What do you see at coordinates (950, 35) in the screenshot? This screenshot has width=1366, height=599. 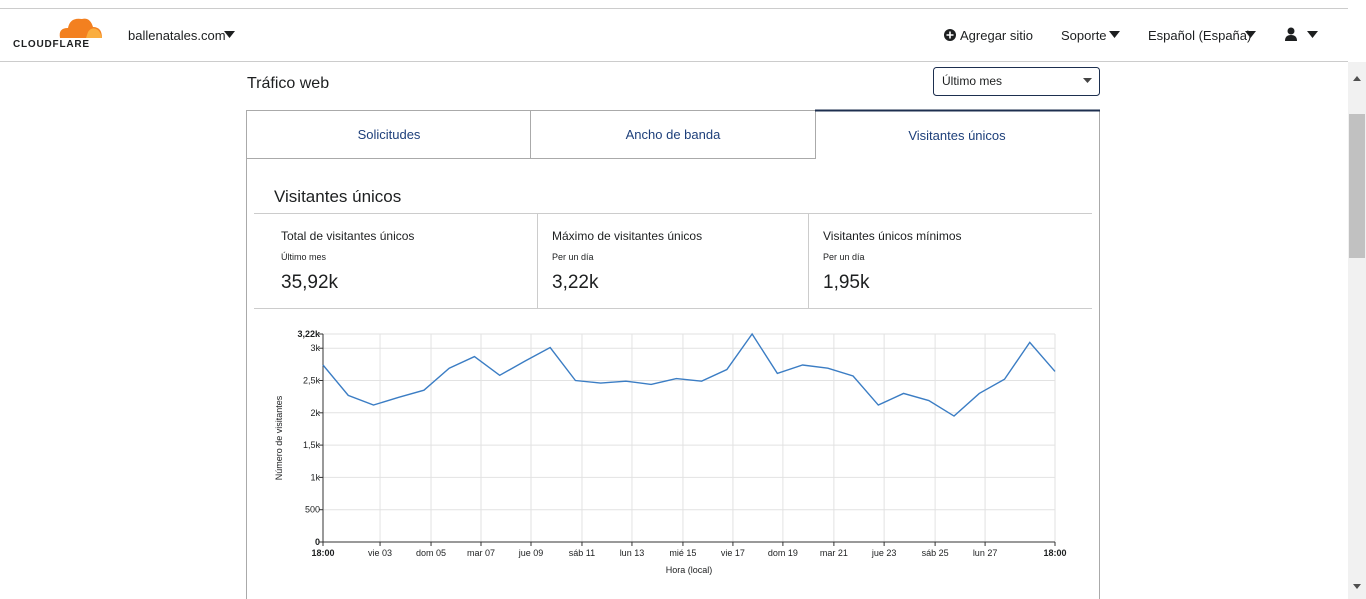 I see `plus-sign` at bounding box center [950, 35].